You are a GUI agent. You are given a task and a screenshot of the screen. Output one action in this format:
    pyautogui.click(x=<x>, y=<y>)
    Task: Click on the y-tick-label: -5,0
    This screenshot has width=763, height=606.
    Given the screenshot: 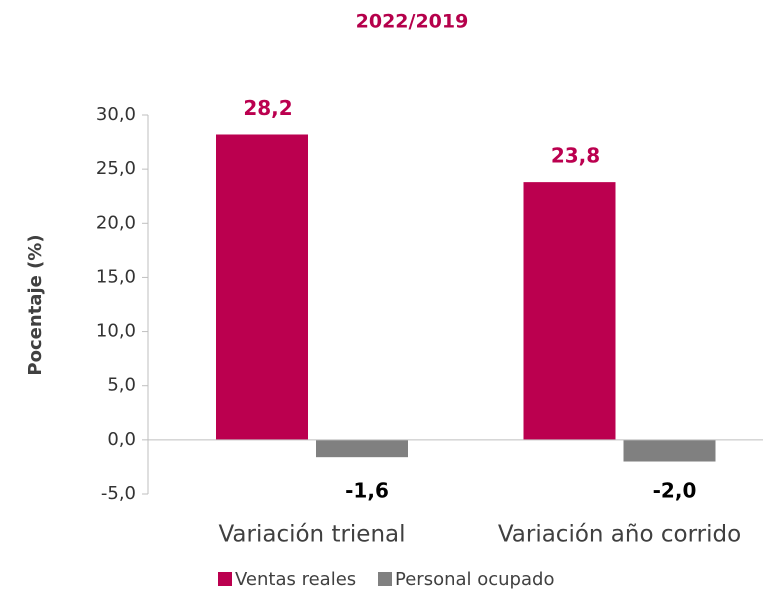 What is the action you would take?
    pyautogui.click(x=118, y=493)
    